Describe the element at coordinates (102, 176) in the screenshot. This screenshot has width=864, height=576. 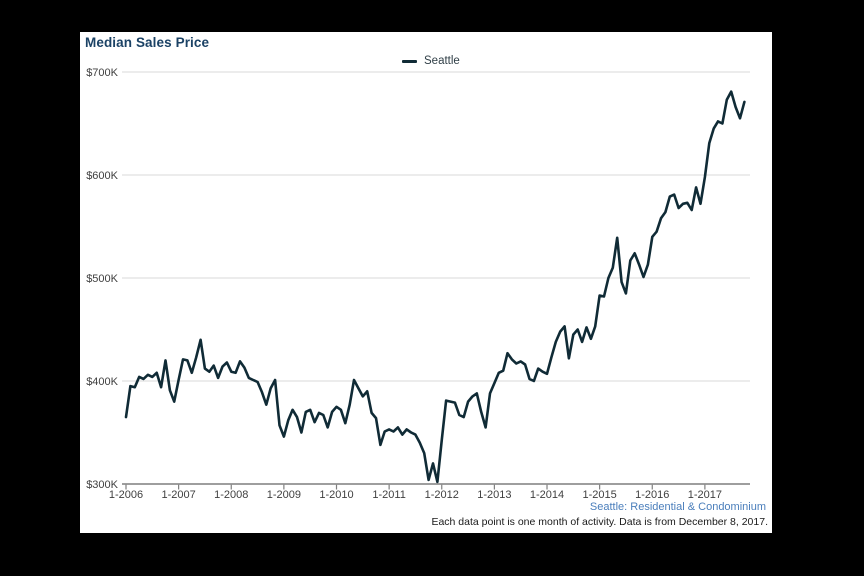
I see `y-tick-label: $600K` at that location.